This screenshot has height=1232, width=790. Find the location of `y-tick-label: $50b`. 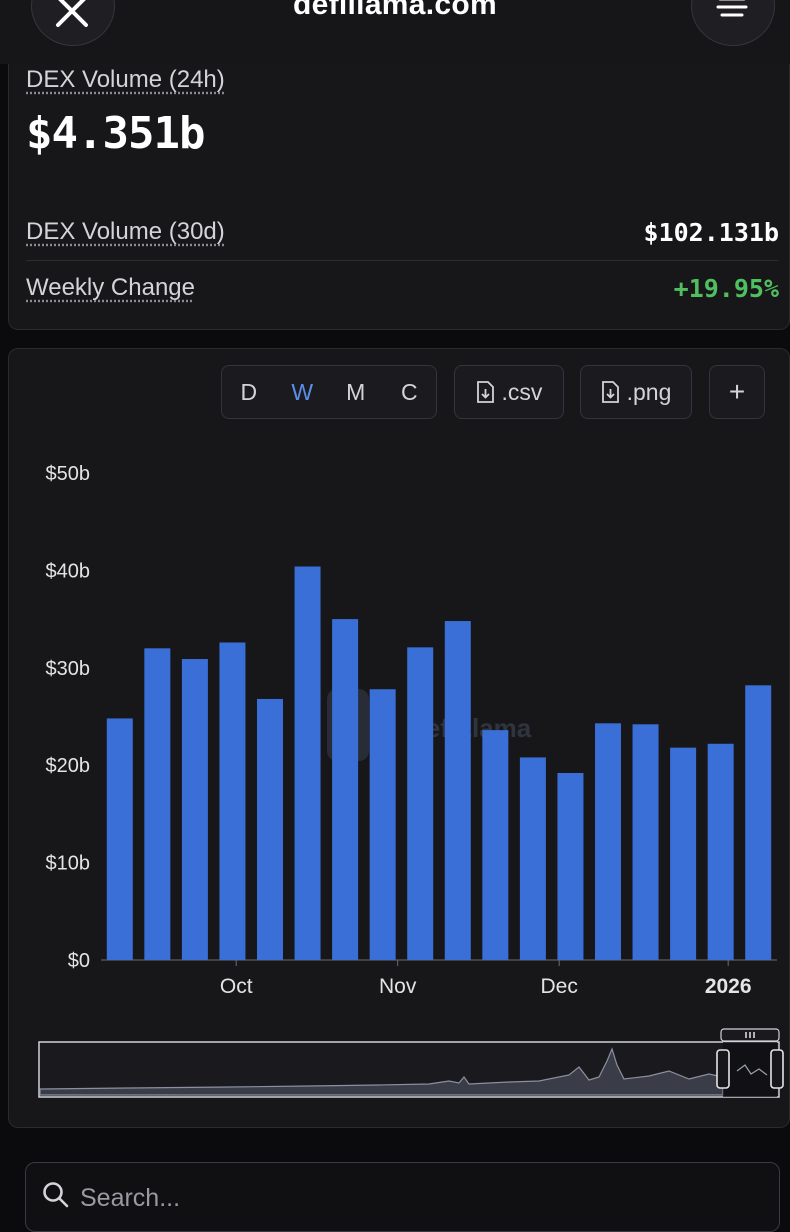

y-tick-label: $50b is located at coordinates (68, 474).